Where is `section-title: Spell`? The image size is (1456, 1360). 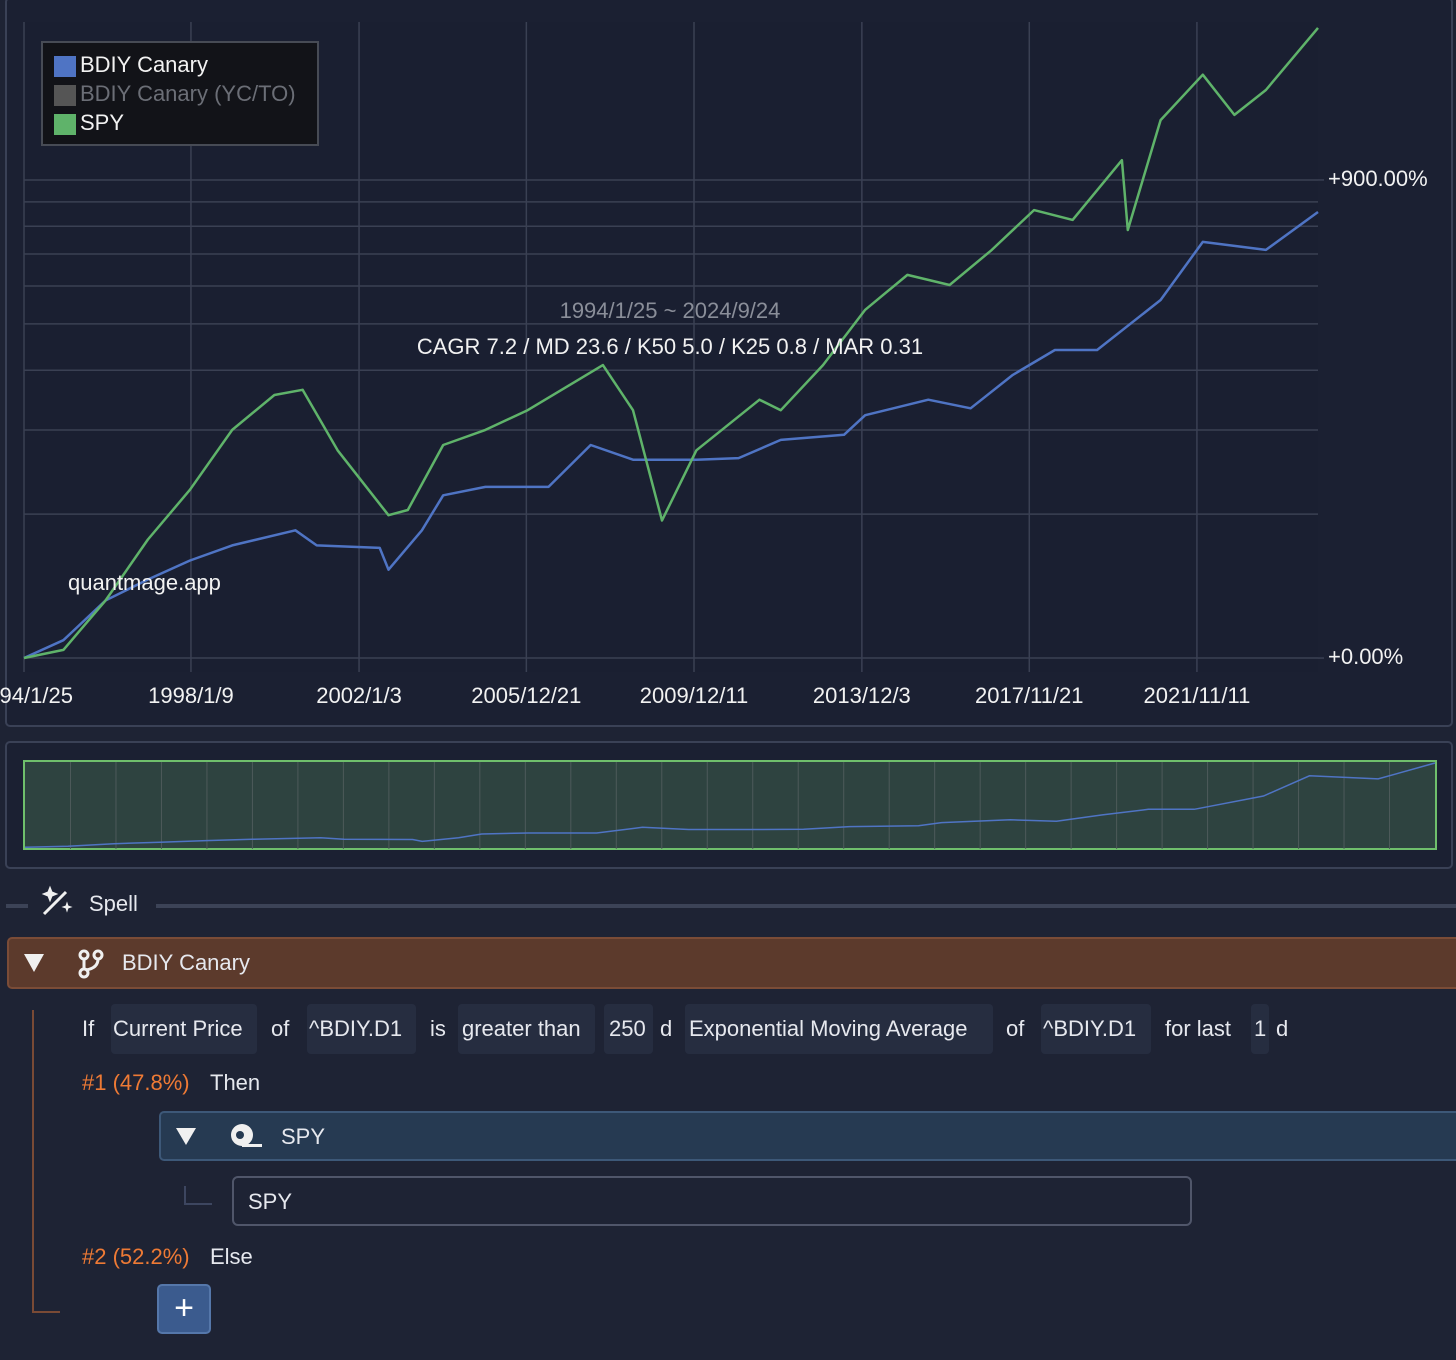
section-title: Spell is located at coordinates (113, 903).